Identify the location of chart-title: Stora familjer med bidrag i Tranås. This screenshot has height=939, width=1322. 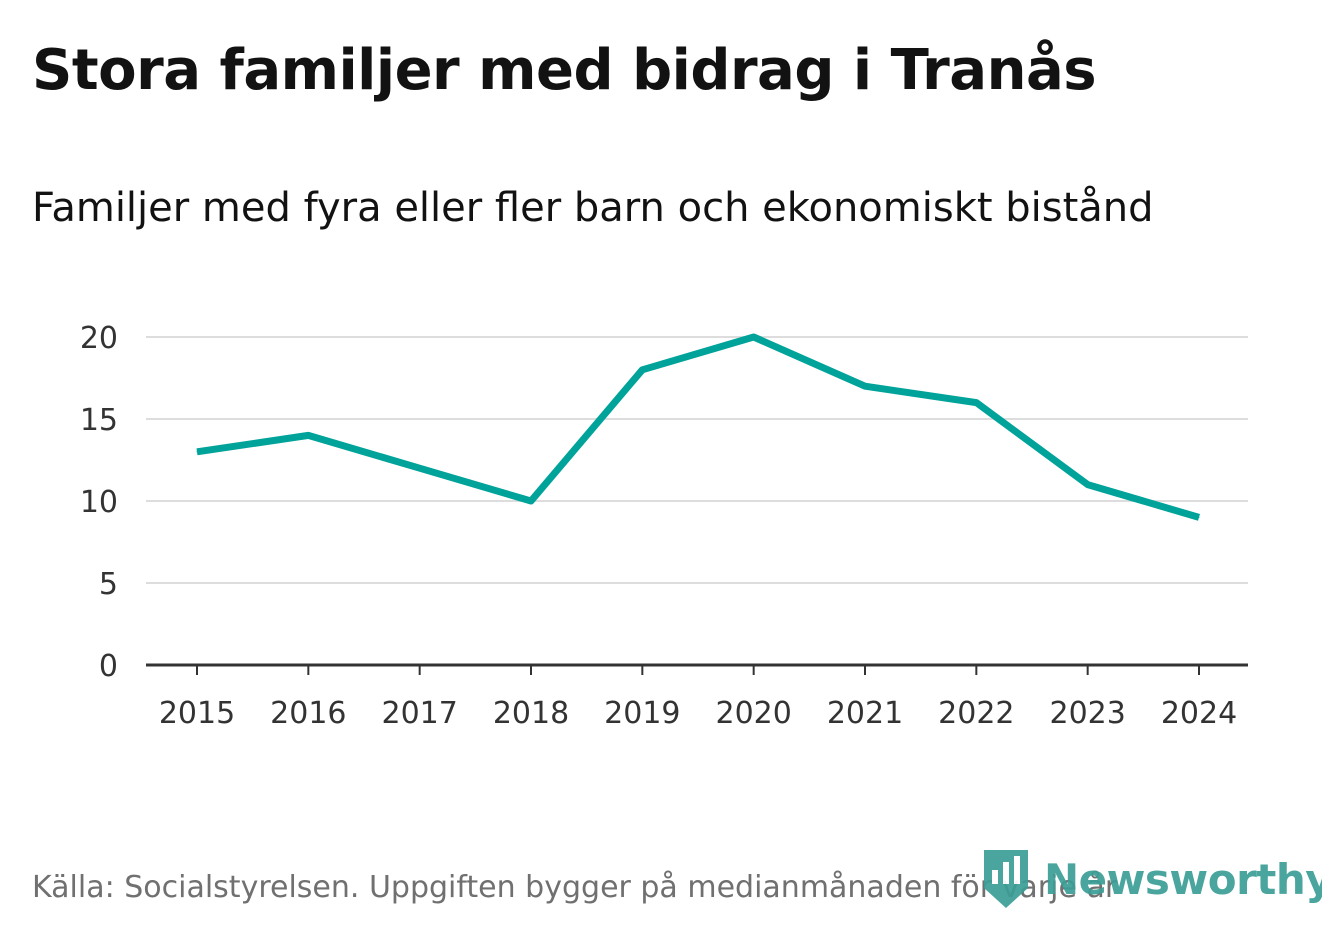
(564, 70).